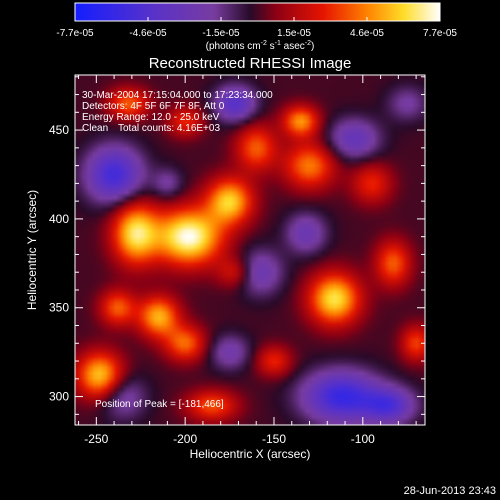 The width and height of the screenshot is (500, 500). I want to click on colorbar-tick-label: -4.6e-05, so click(148, 33).